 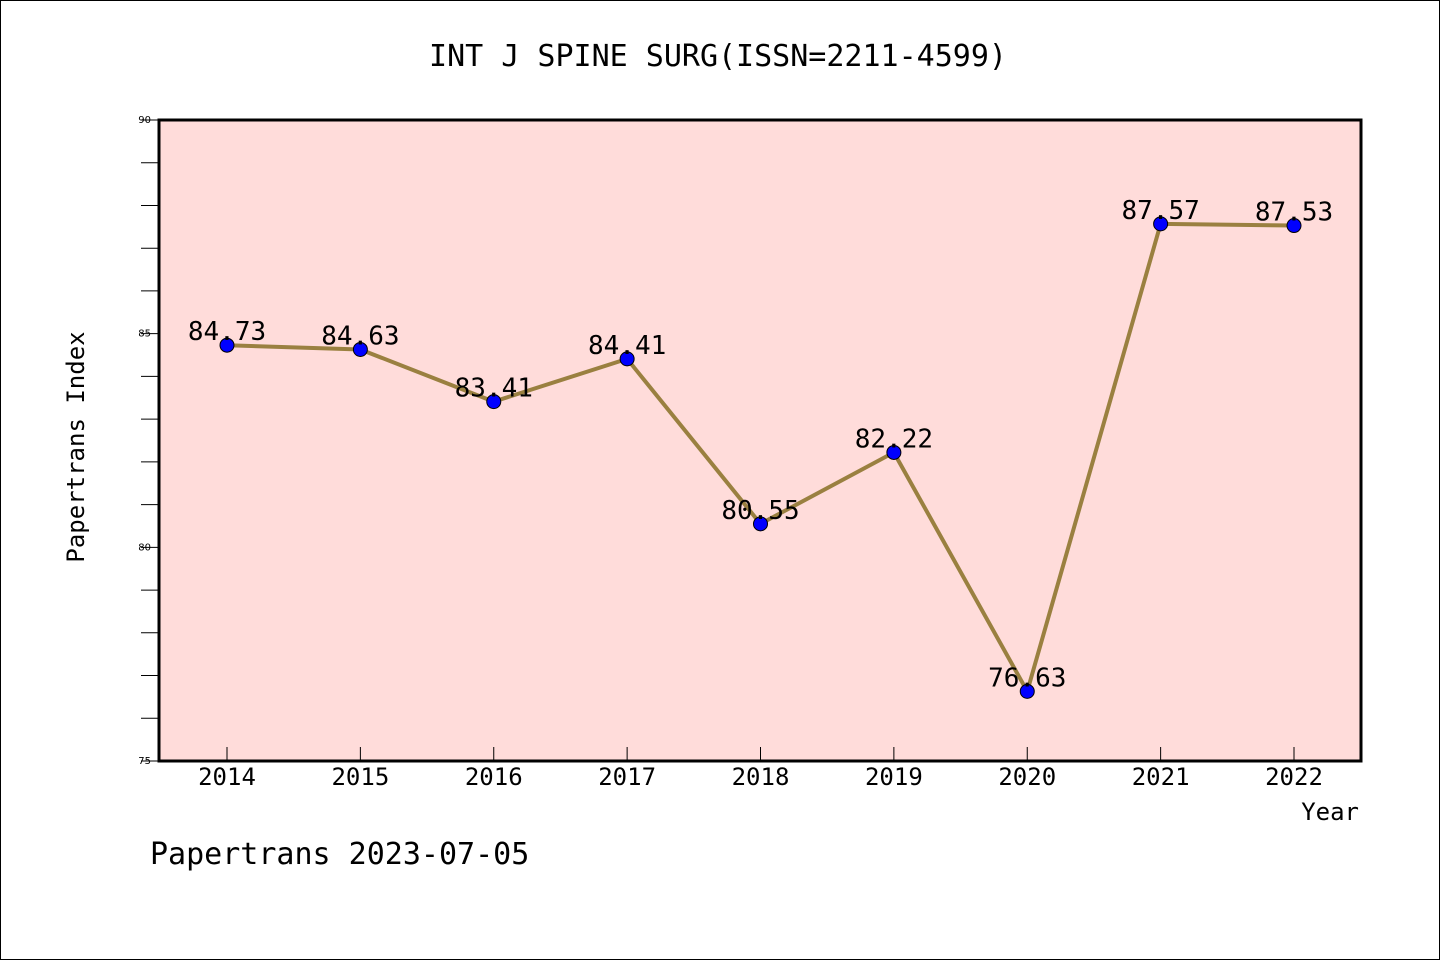 What do you see at coordinates (76, 446) in the screenshot?
I see `y-axis-label: Papertrans Index` at bounding box center [76, 446].